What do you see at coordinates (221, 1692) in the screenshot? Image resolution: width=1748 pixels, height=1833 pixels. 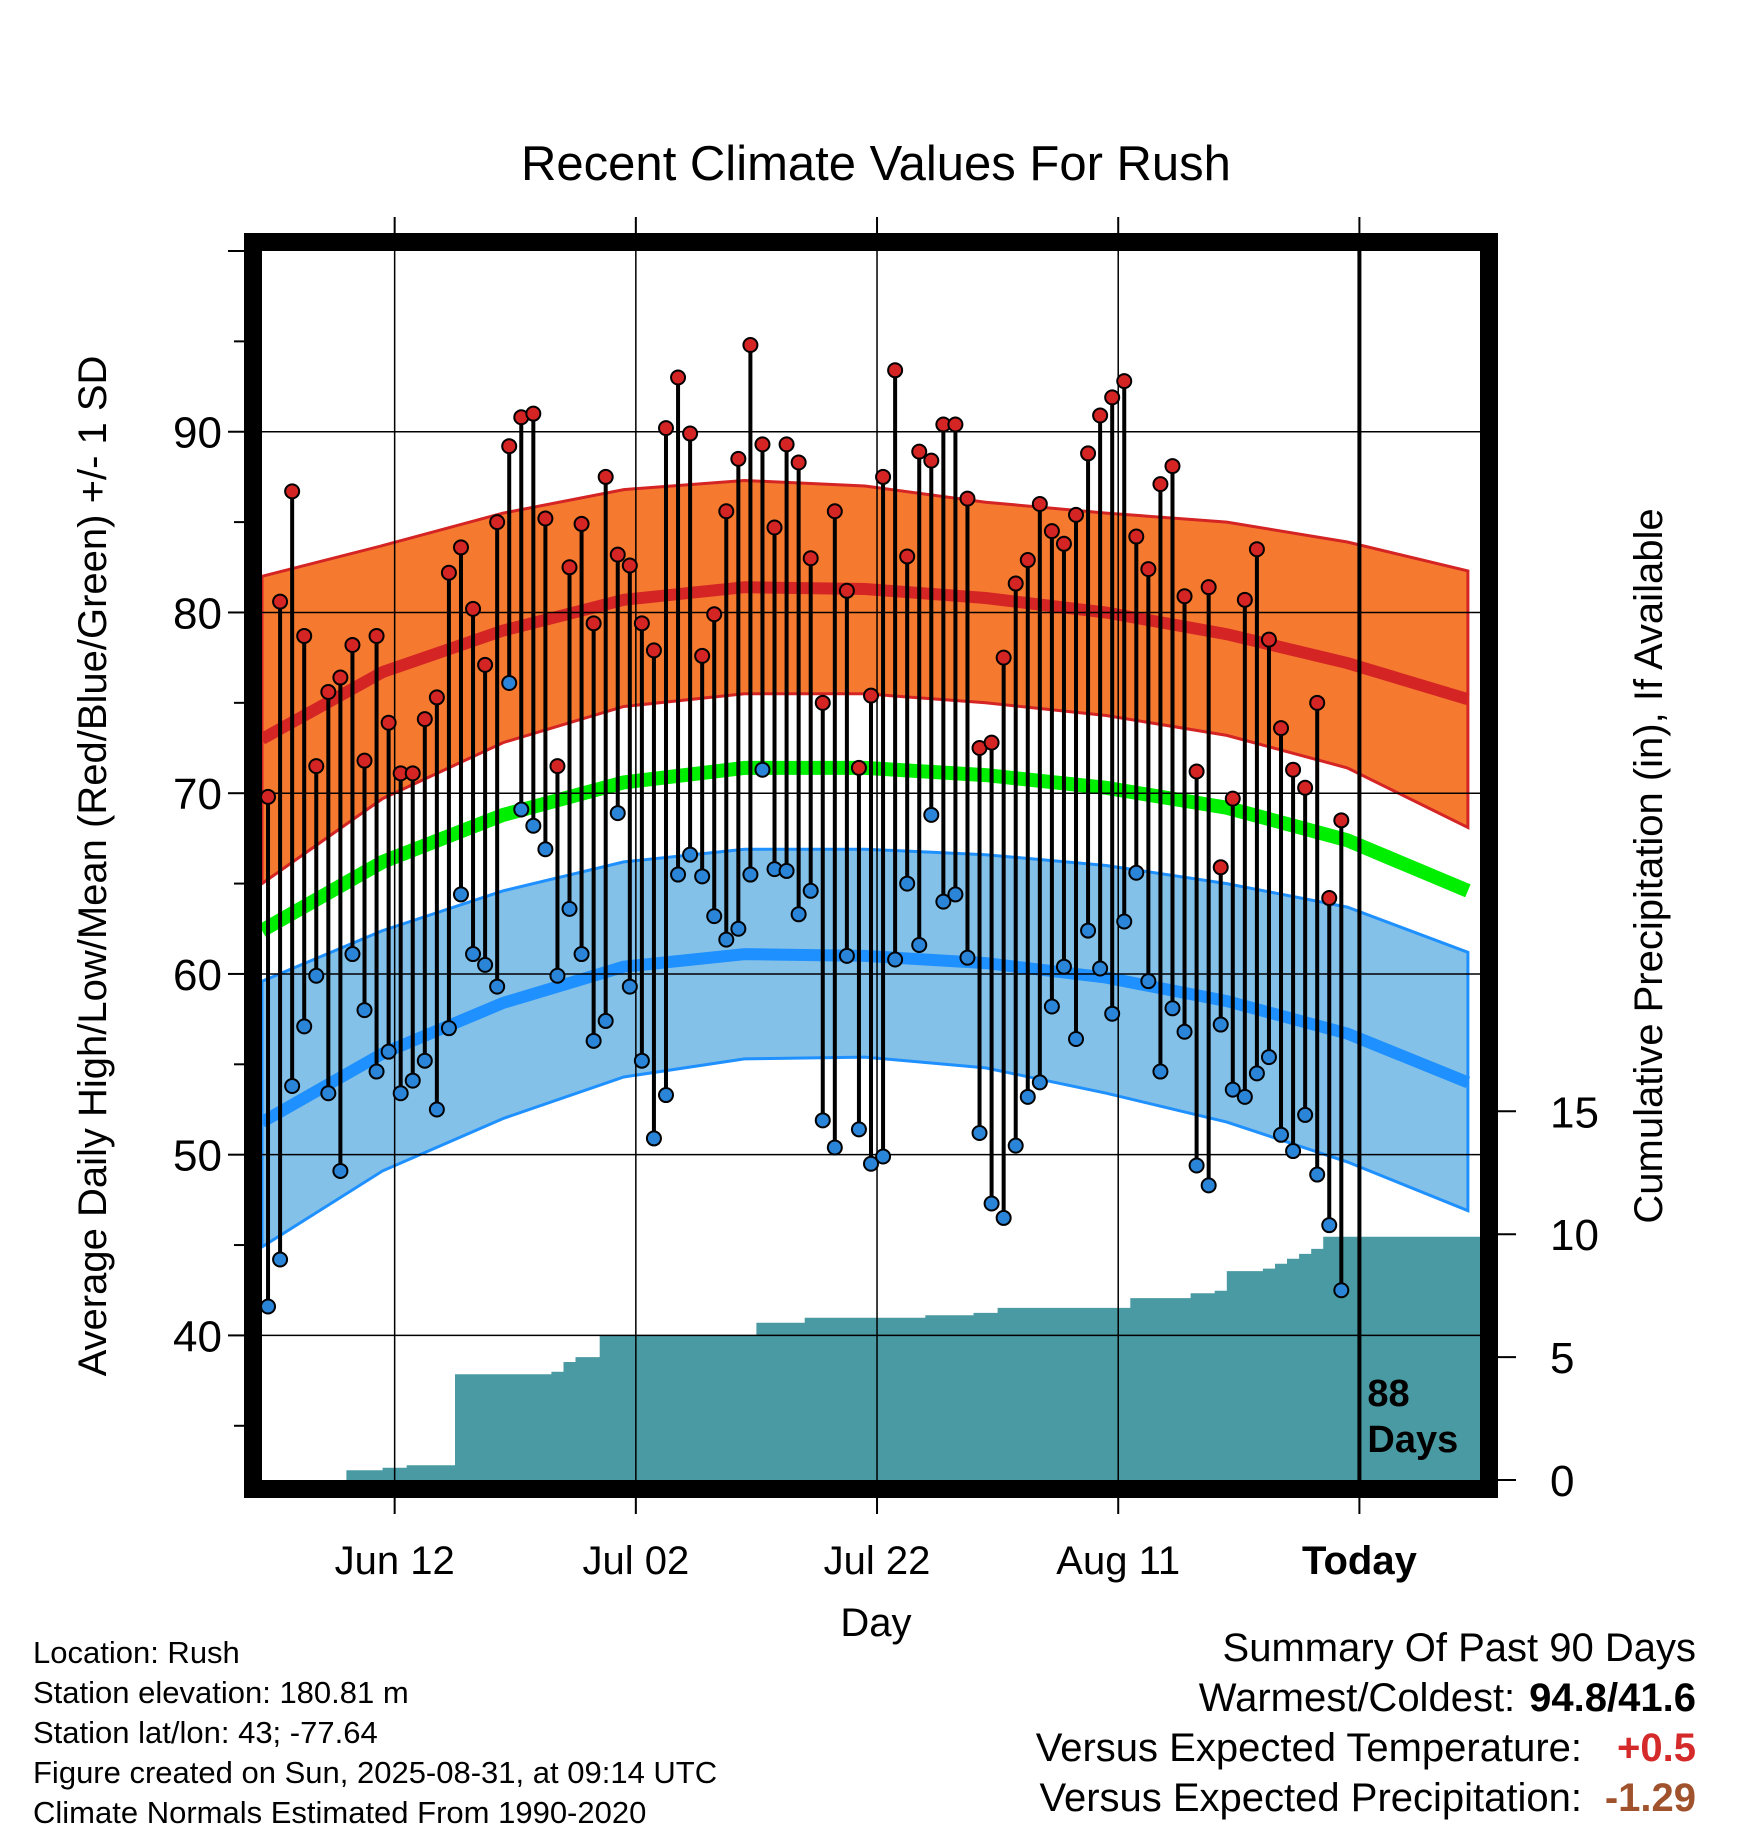 I see `station-elevation: Station elevation: 180.81 m` at bounding box center [221, 1692].